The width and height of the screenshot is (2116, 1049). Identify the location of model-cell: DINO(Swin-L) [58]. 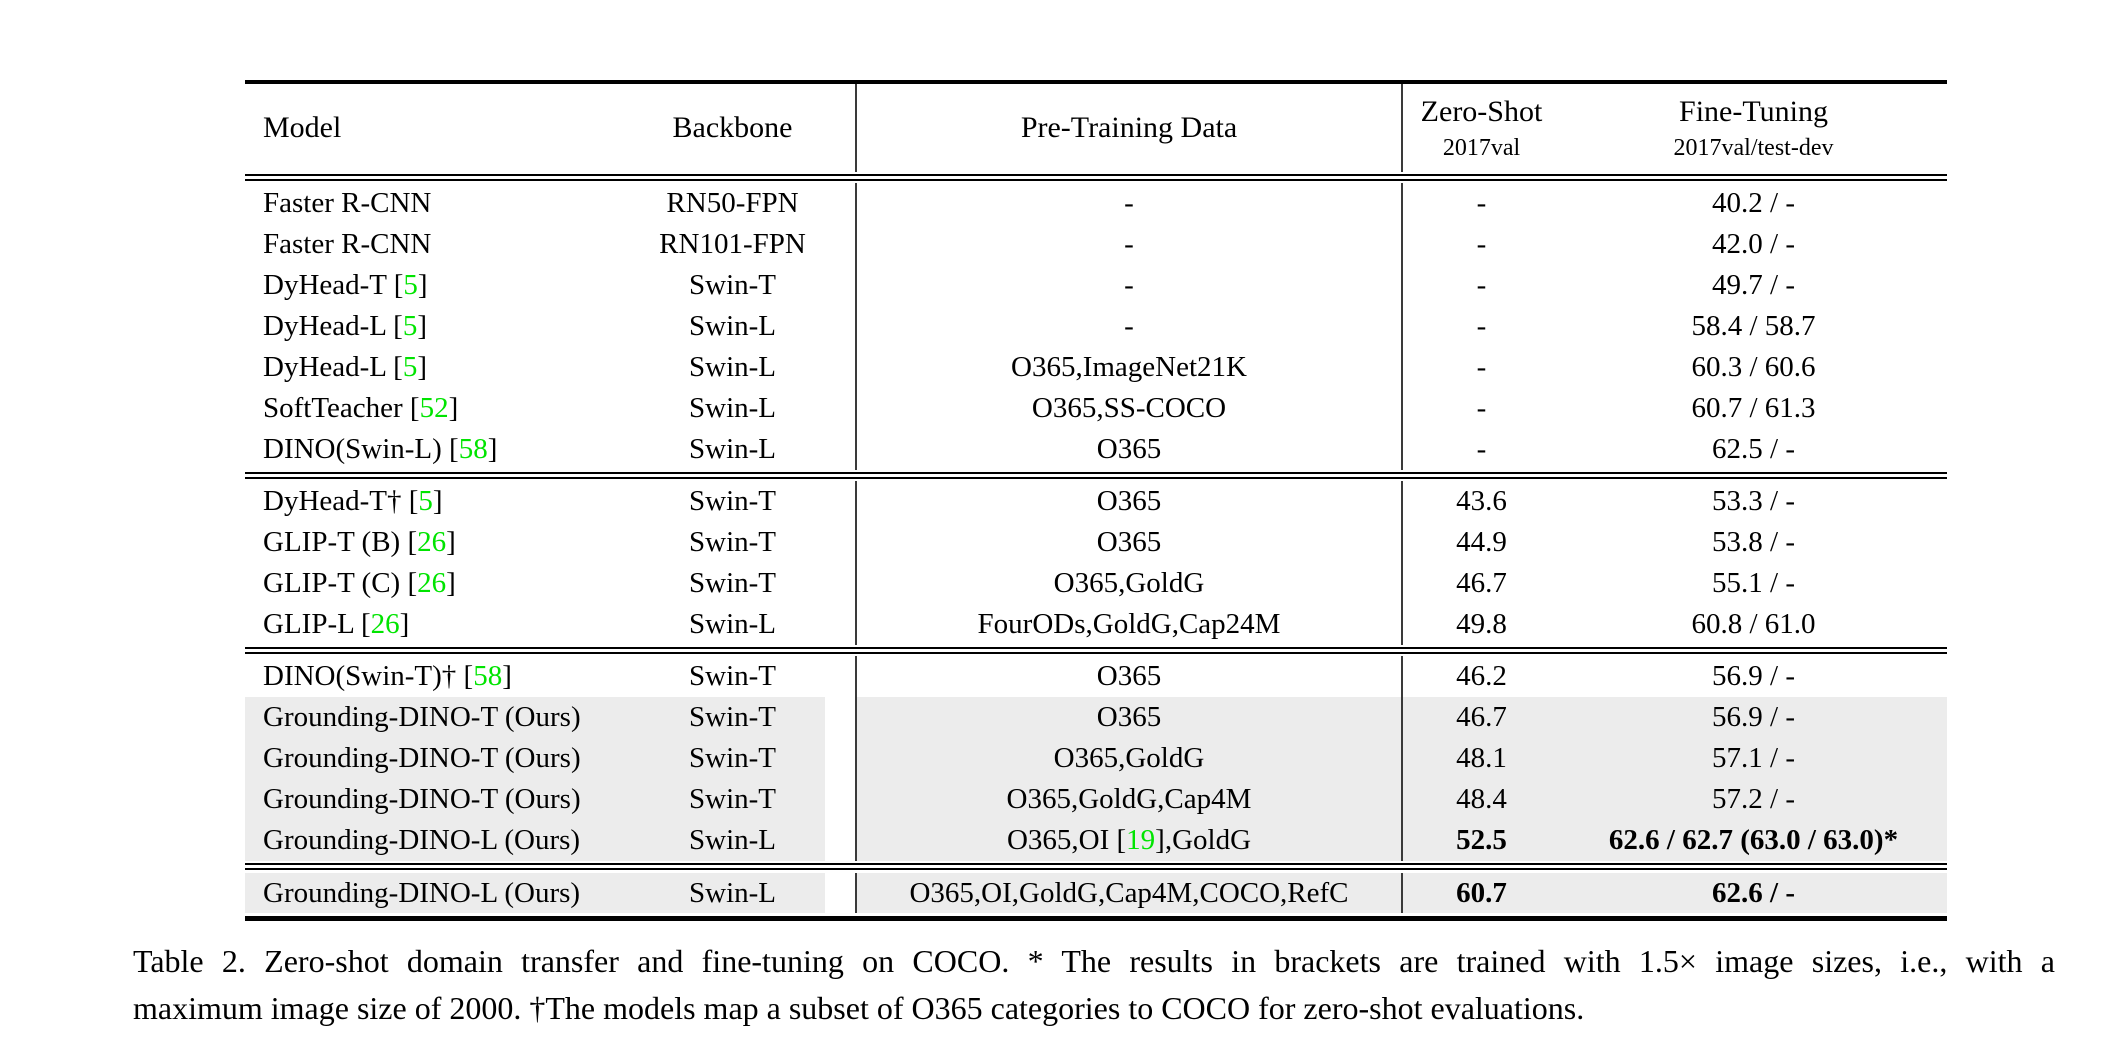
(427, 449).